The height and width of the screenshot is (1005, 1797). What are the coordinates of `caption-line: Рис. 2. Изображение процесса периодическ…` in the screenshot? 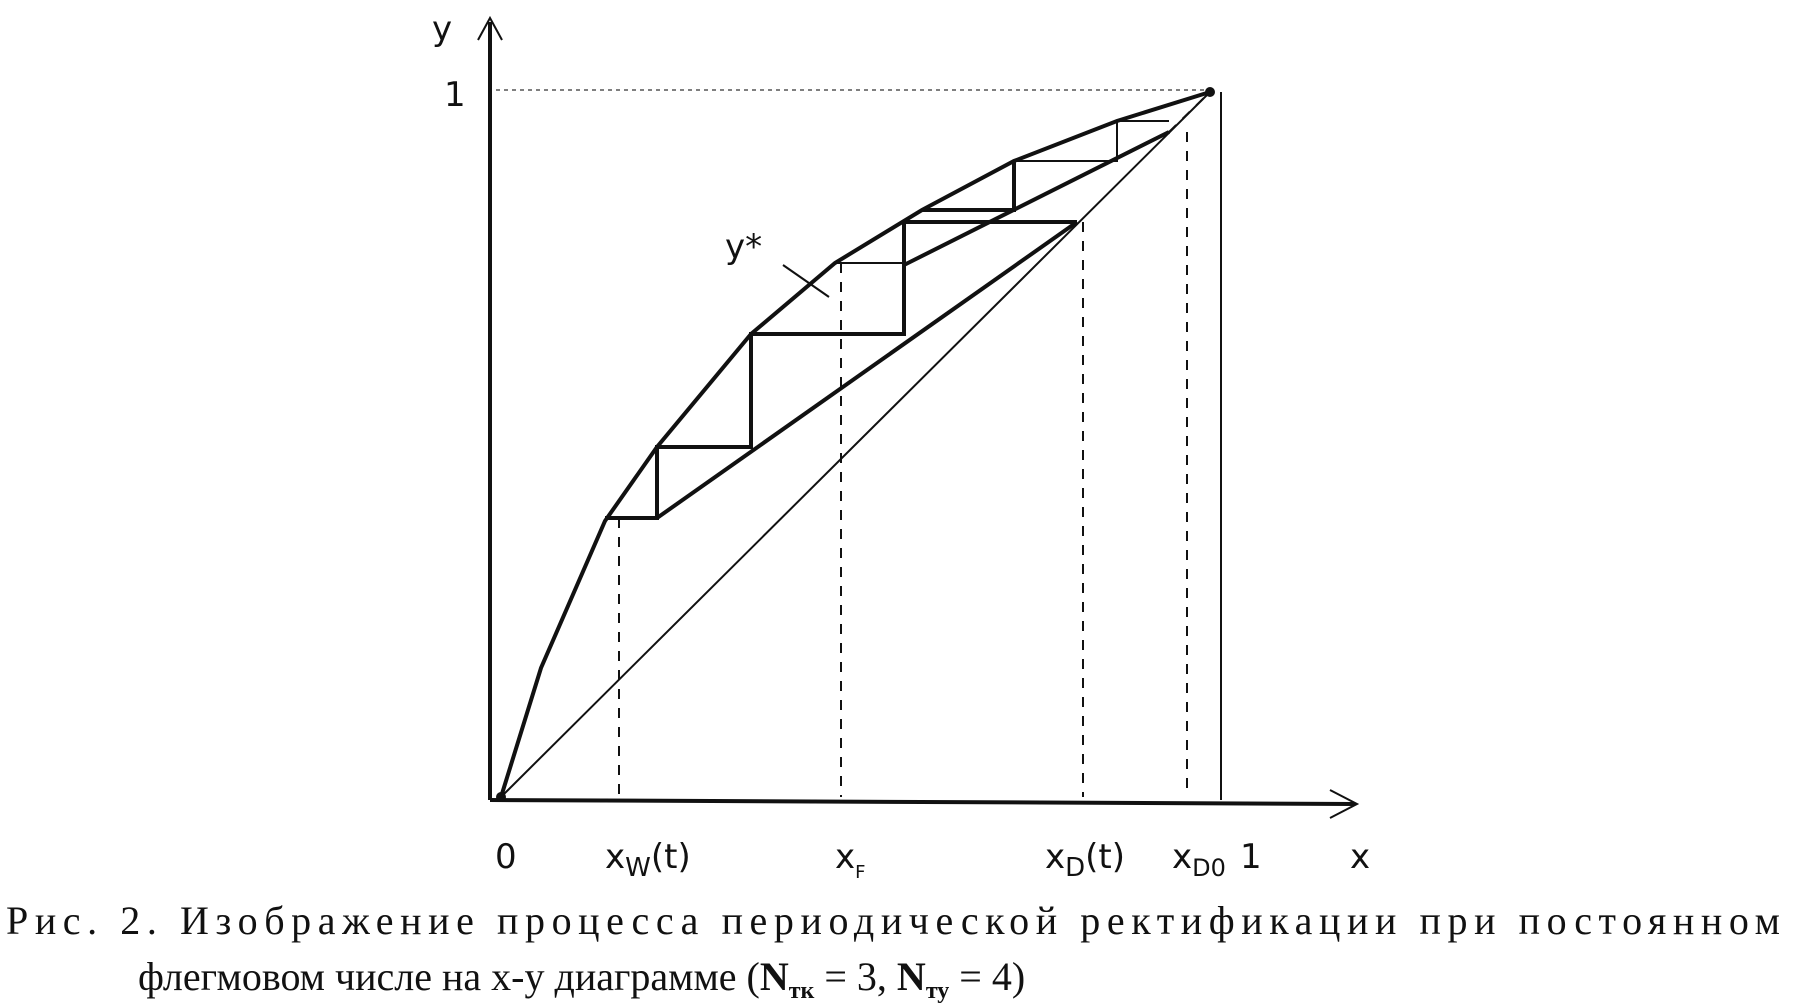 It's located at (893, 920).